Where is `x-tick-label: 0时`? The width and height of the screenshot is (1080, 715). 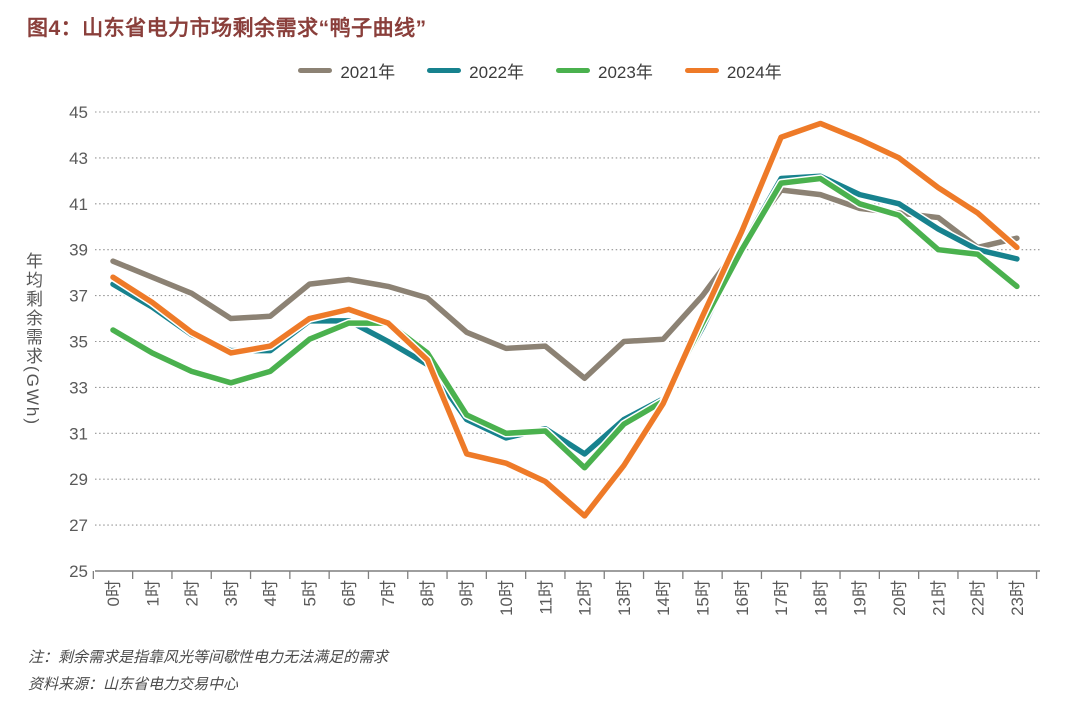
x-tick-label: 0时 is located at coordinates (113, 593).